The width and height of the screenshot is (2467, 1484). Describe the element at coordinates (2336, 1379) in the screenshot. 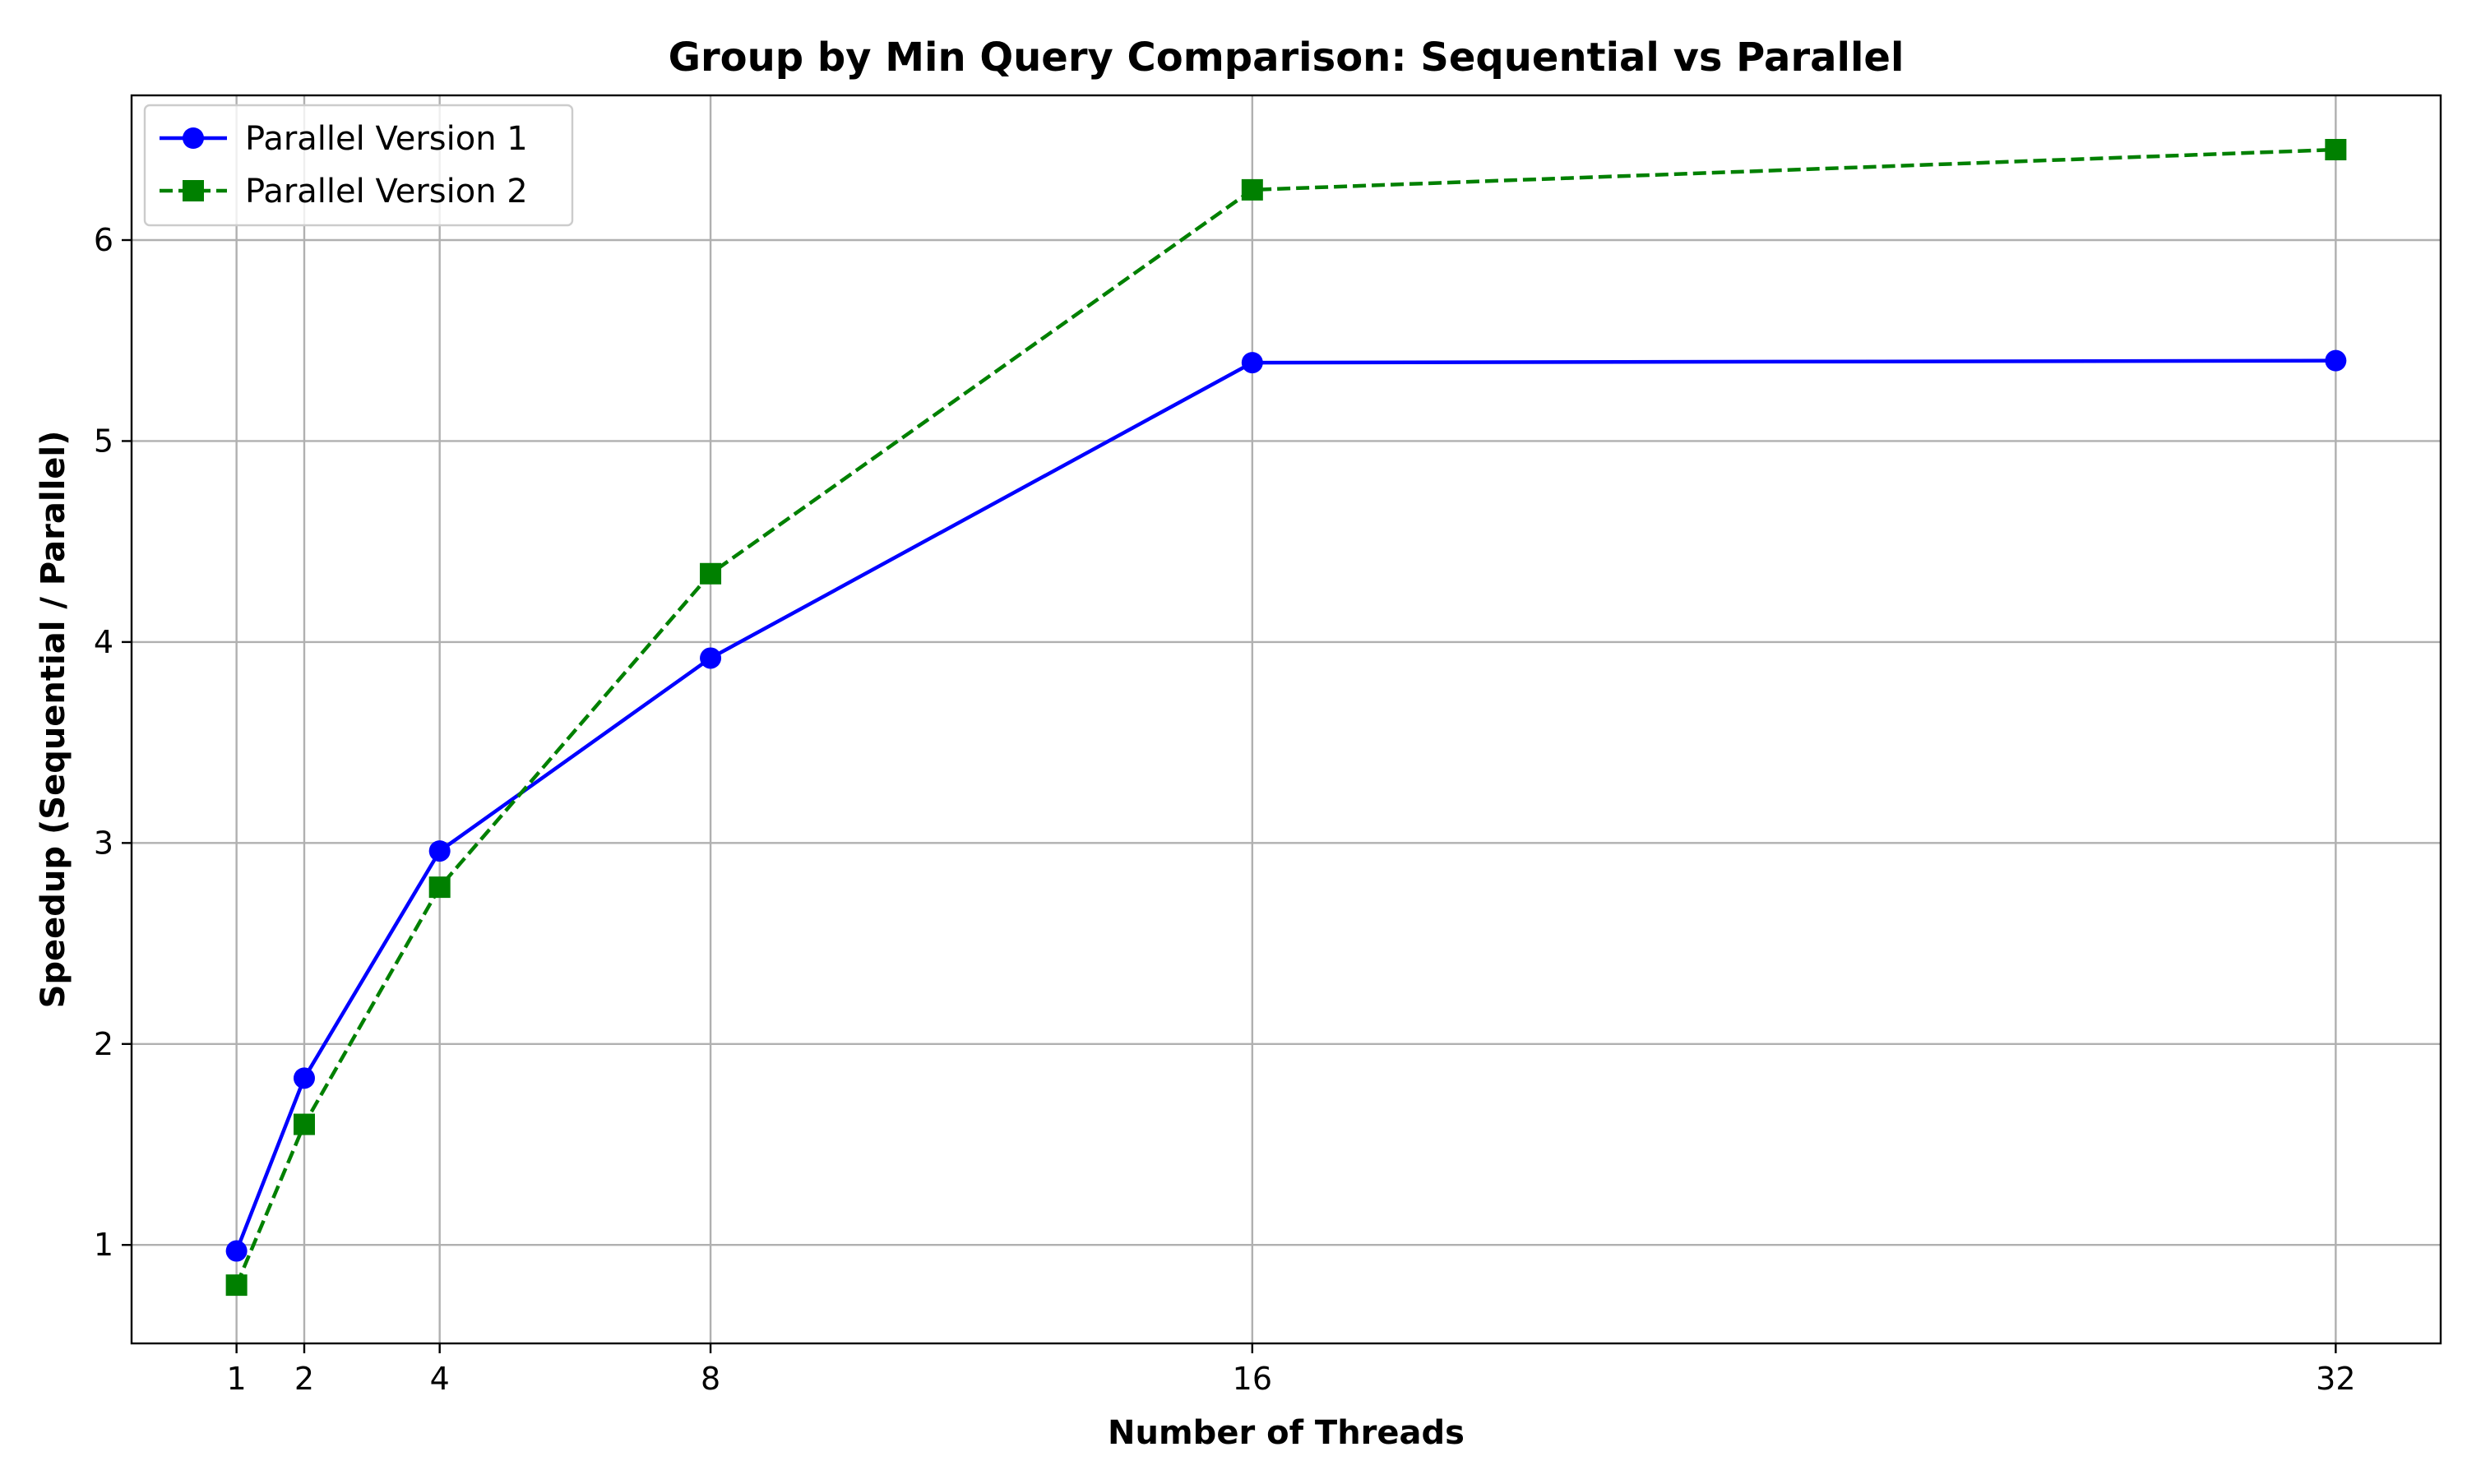

I see `x-tick-label: 32` at that location.